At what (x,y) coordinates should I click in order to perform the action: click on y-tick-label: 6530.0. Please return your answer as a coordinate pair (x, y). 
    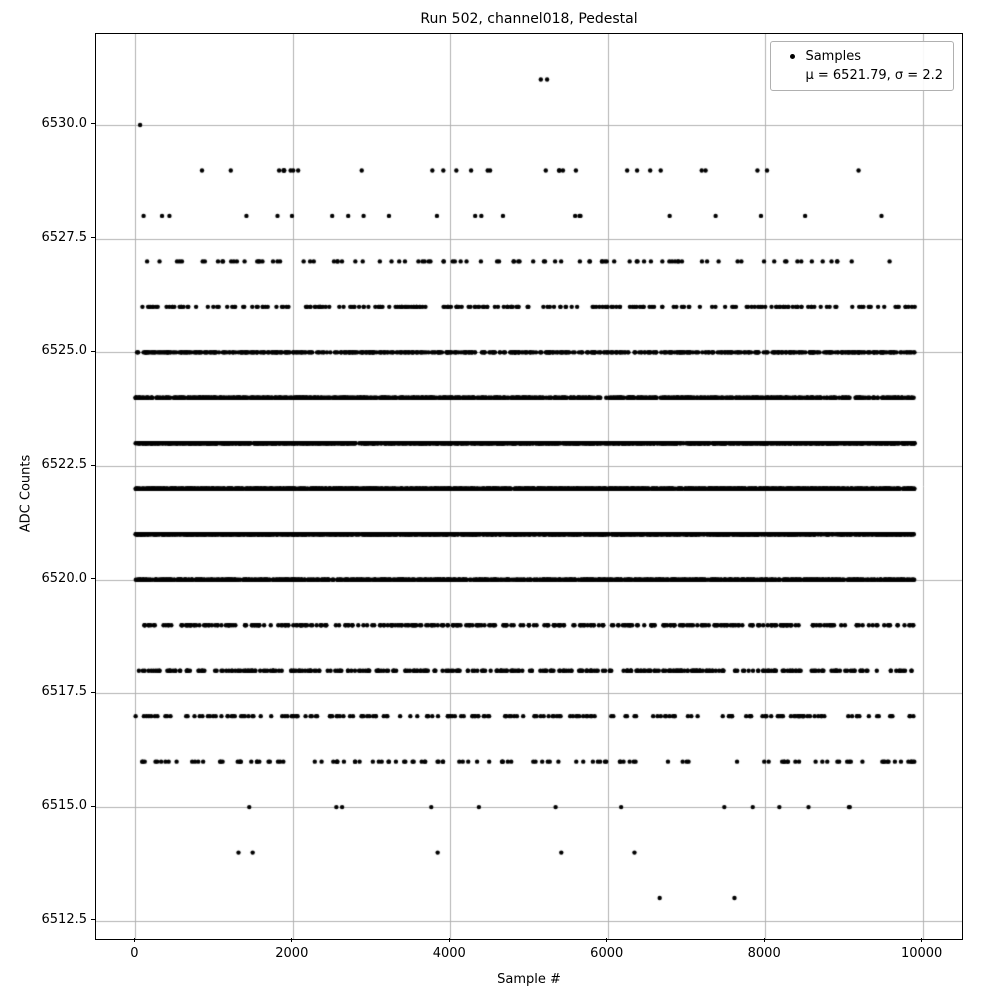
    Looking at the image, I should click on (64, 123).